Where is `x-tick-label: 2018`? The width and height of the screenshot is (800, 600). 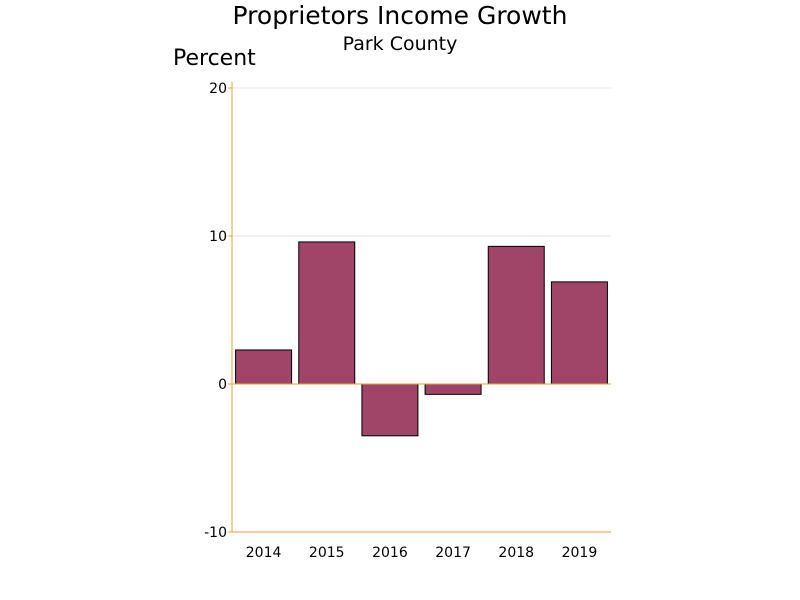 x-tick-label: 2018 is located at coordinates (516, 553).